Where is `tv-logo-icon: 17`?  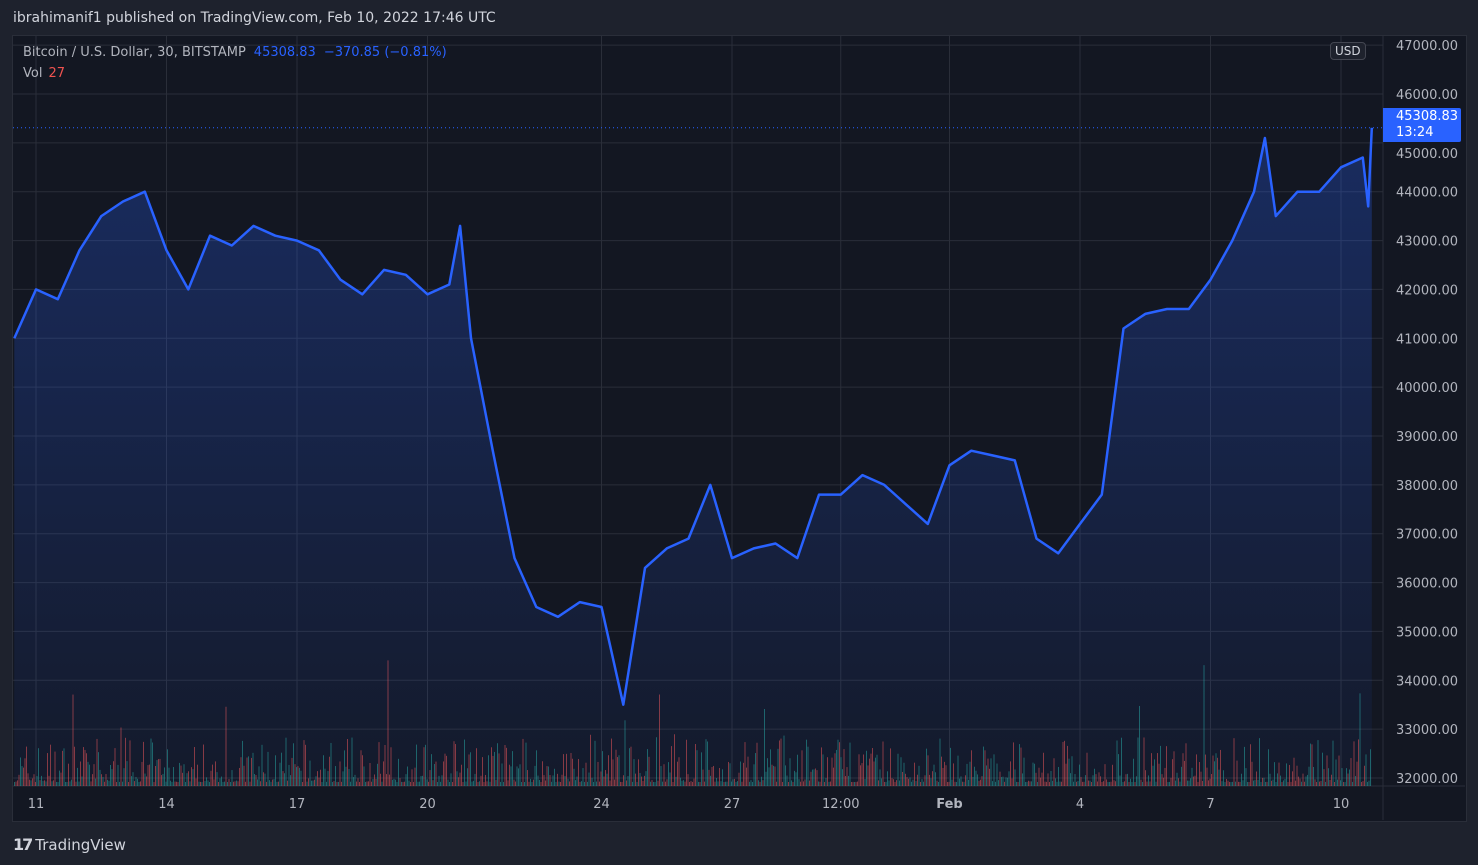
tv-logo-icon: 17 is located at coordinates (23, 844).